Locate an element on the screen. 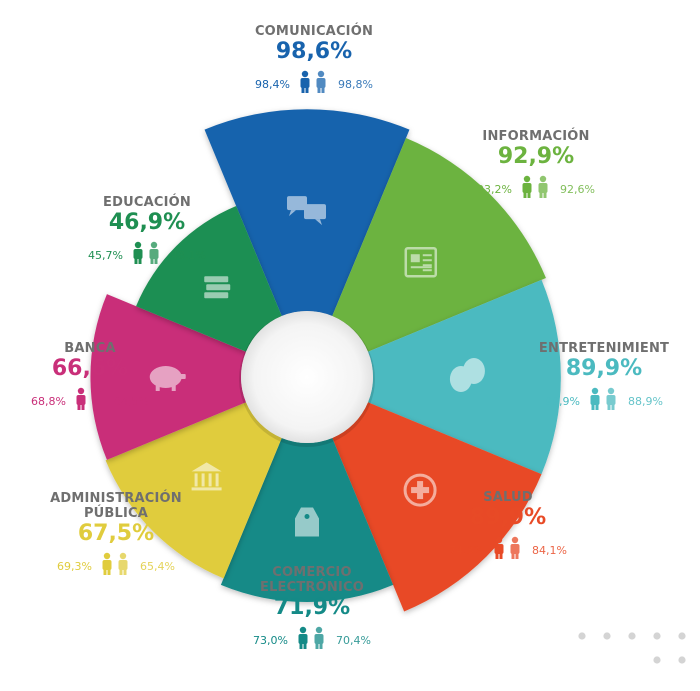 This screenshot has width=700, height=691. label-title-salud: SALUD is located at coordinates (508, 497).